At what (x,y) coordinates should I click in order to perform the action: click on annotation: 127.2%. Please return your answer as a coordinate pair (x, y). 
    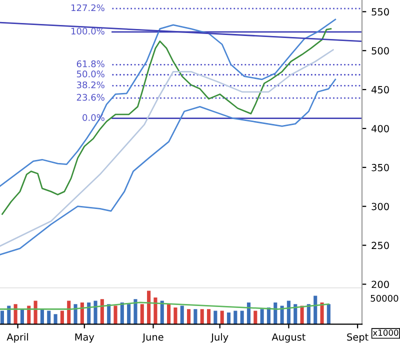
    Looking at the image, I should click on (88, 8).